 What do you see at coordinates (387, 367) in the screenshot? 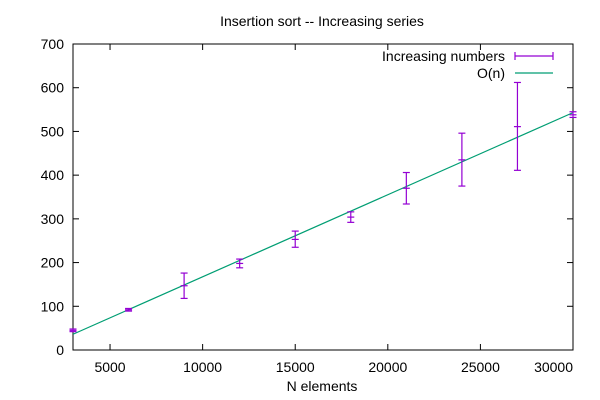
I see `x-tick-label: 20000` at bounding box center [387, 367].